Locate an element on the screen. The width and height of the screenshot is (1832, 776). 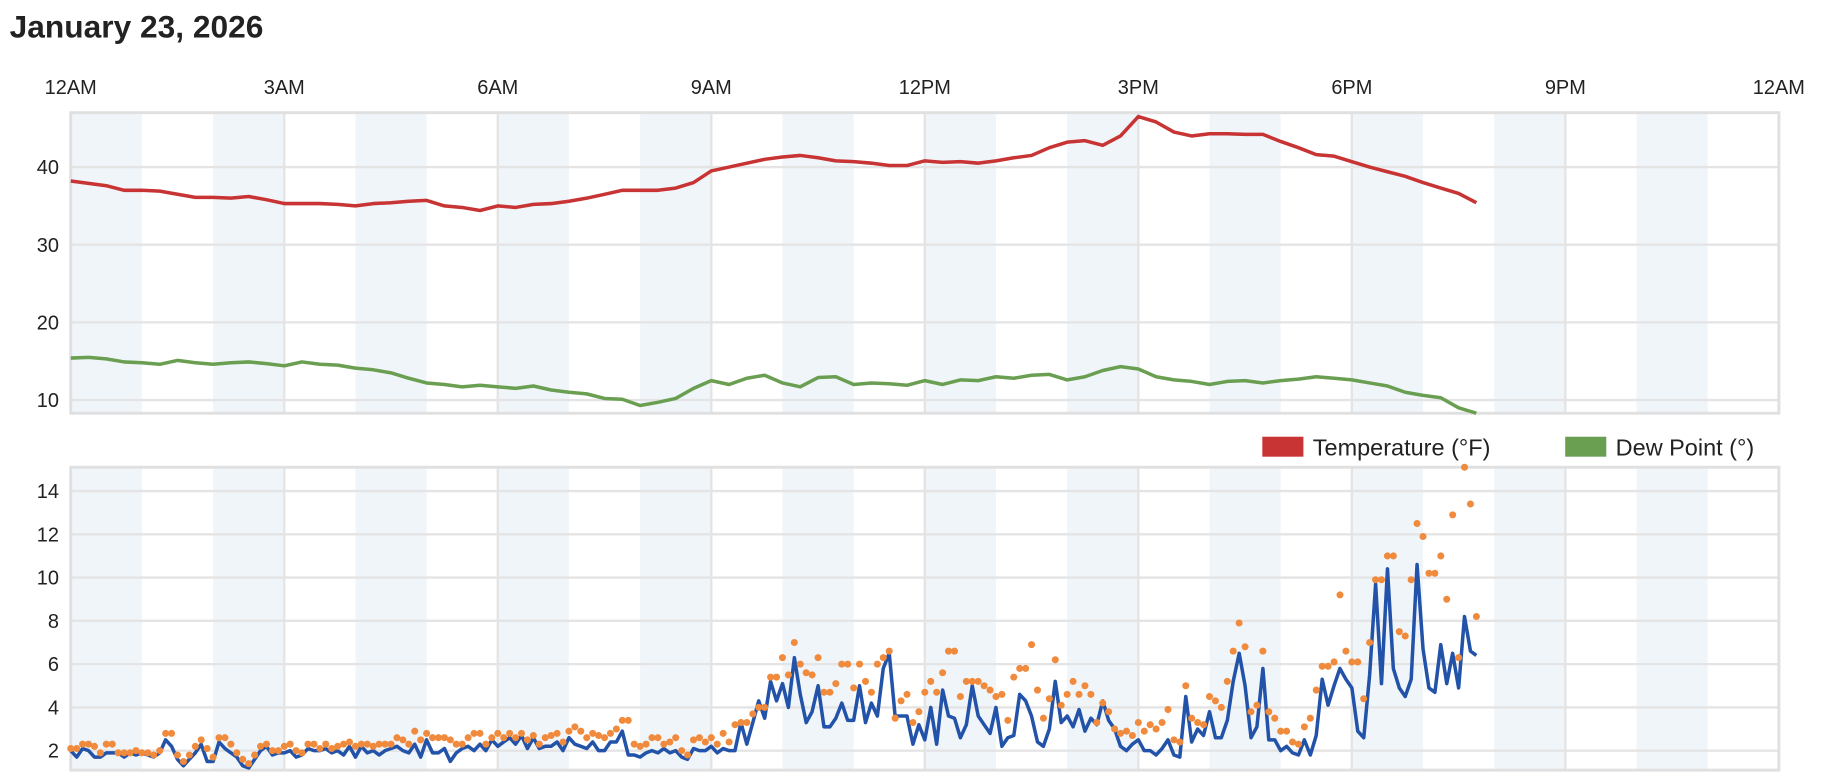
x-tick-label: 9AM is located at coordinates (711, 88).